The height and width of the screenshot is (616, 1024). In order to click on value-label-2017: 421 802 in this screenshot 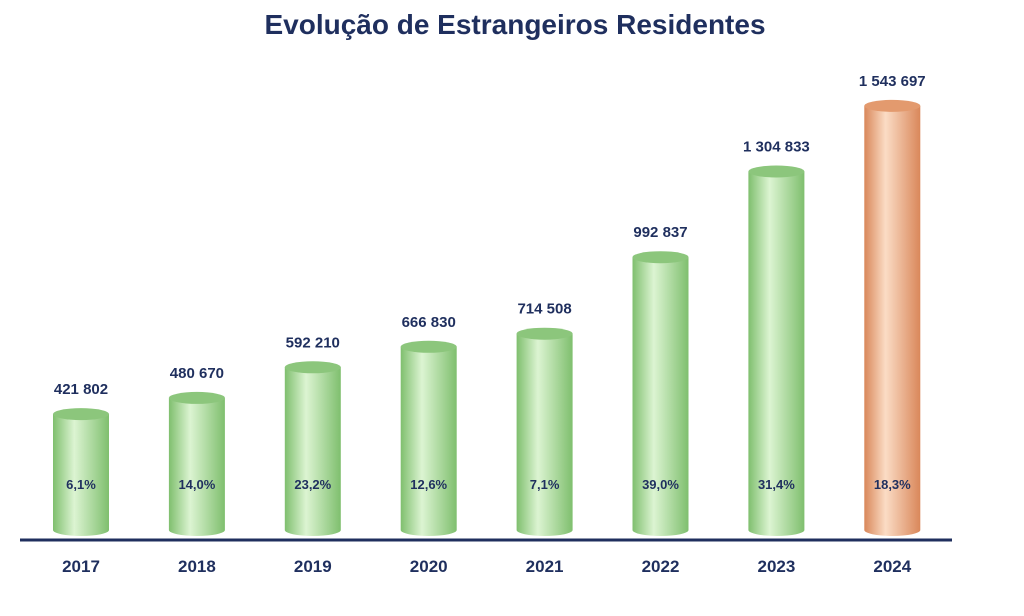, I will do `click(81, 389)`.